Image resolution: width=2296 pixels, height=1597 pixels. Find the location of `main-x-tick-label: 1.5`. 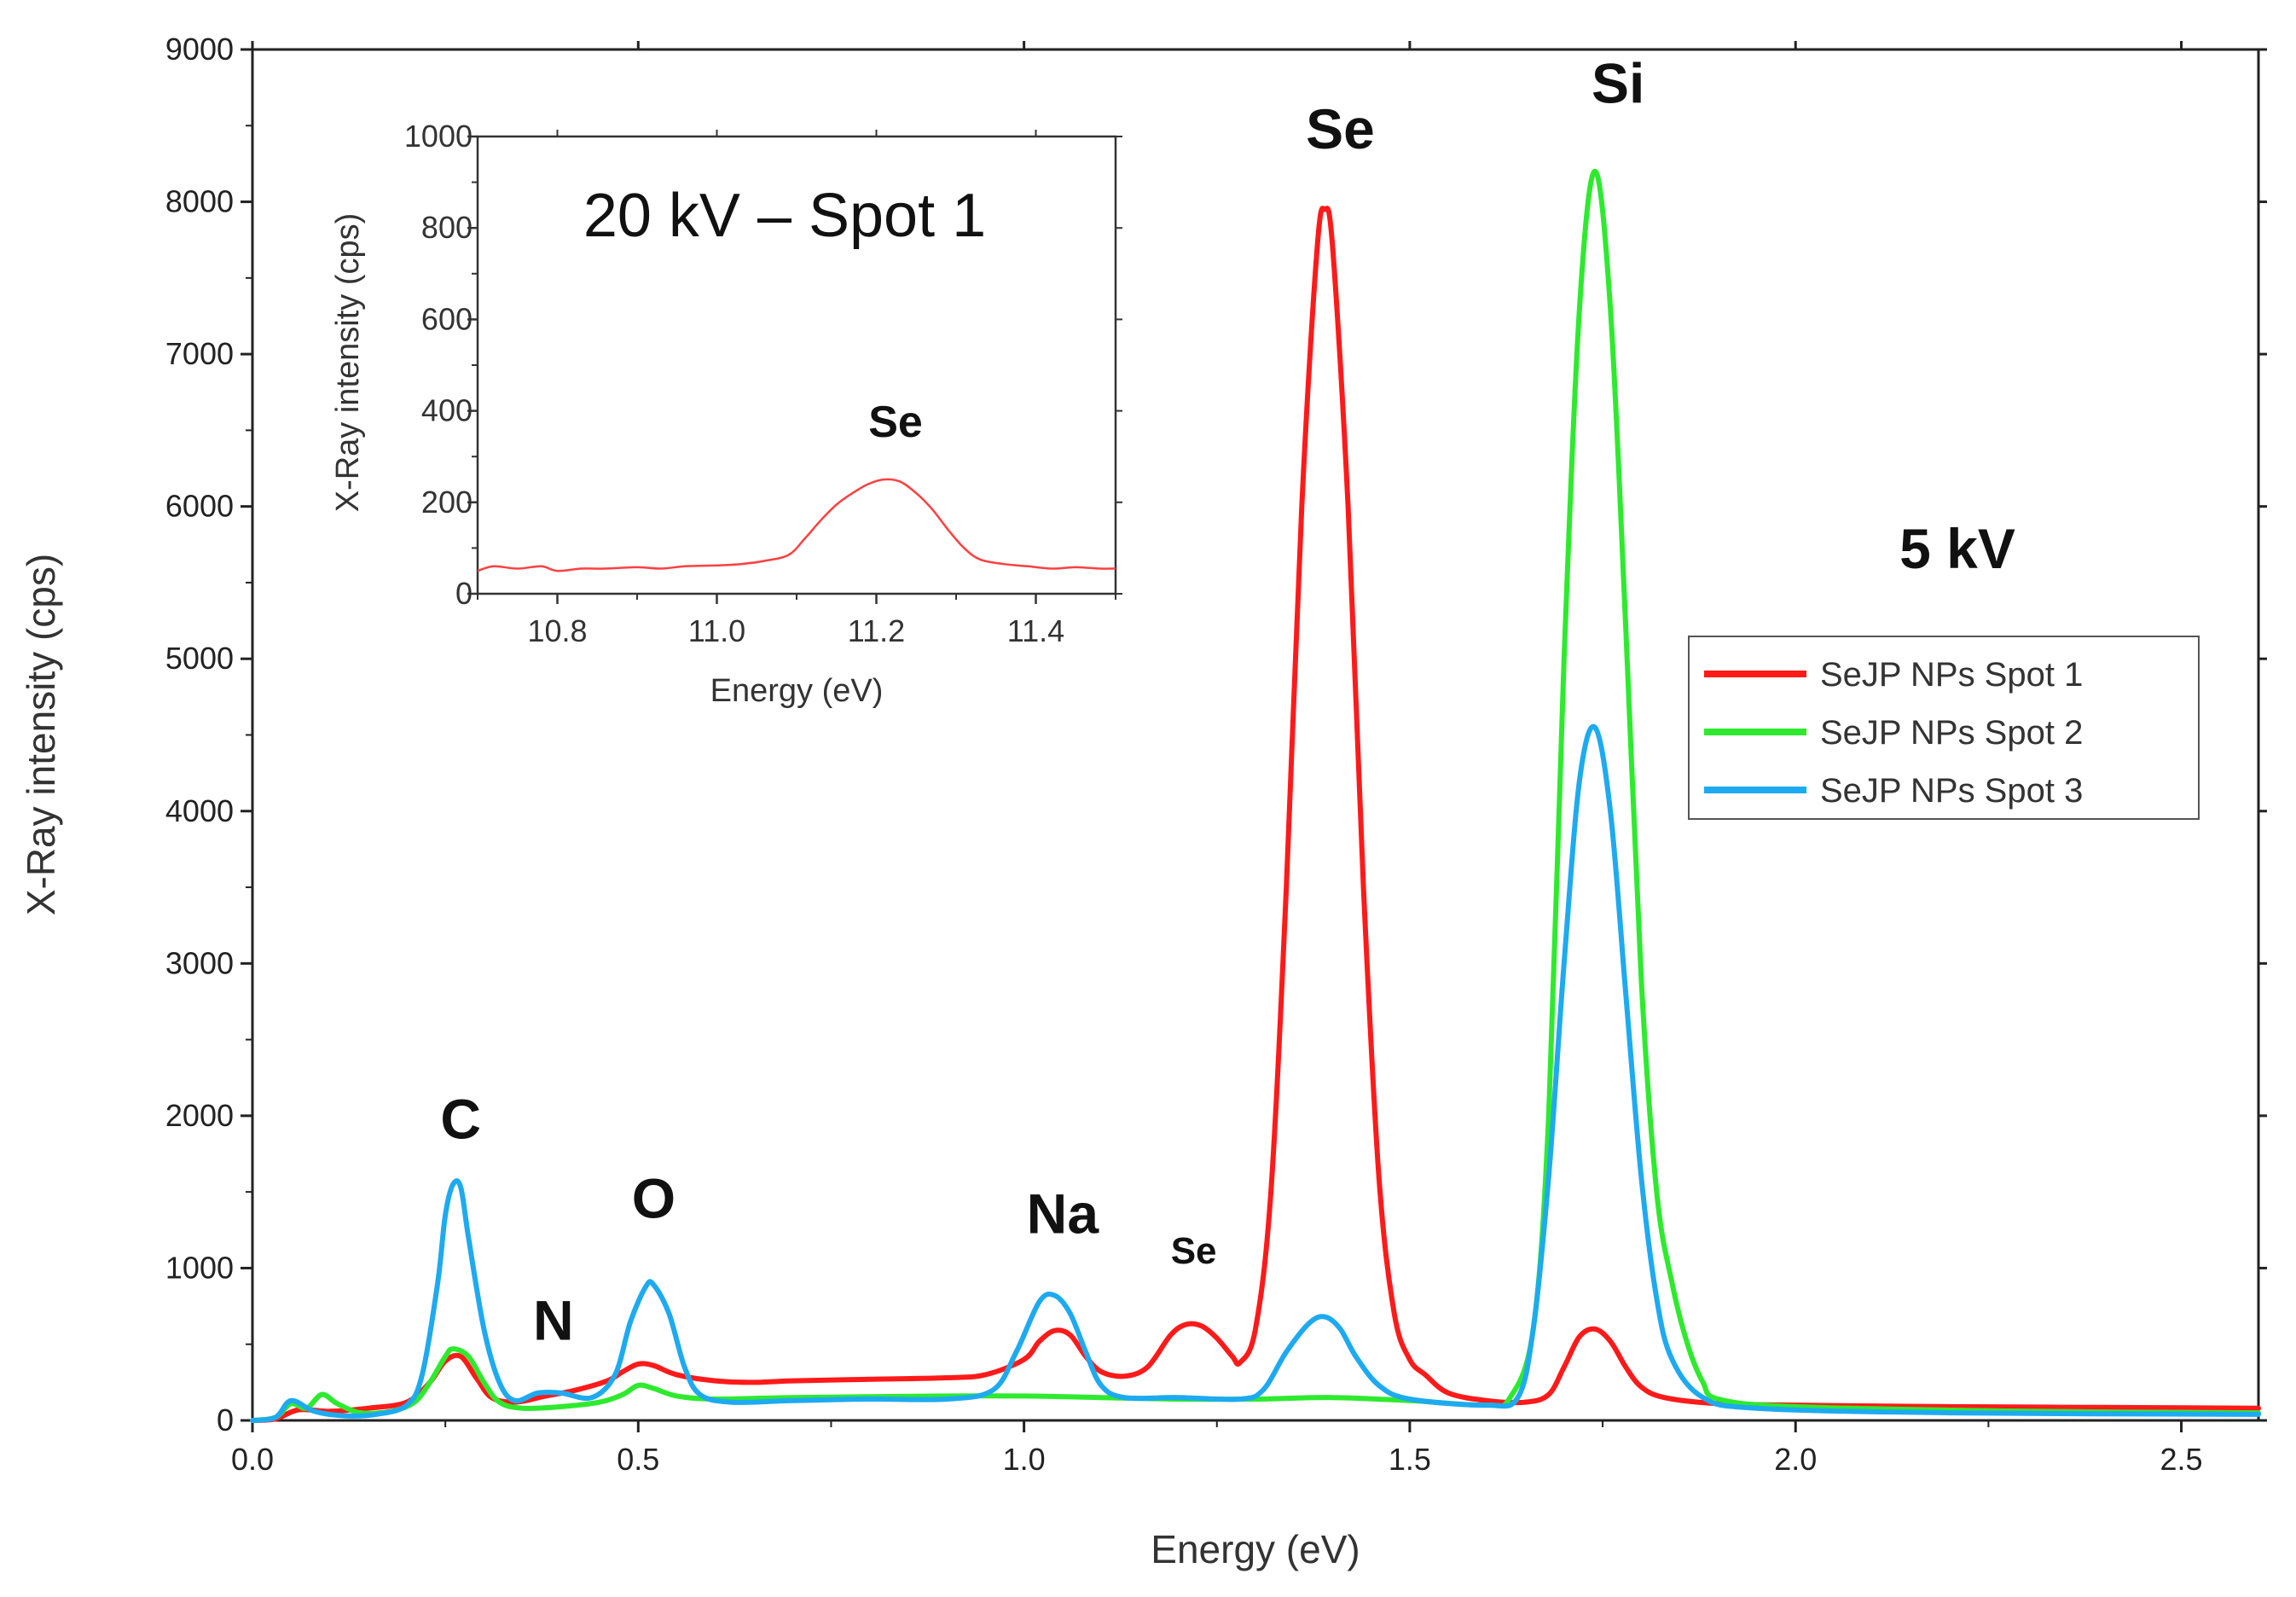

main-x-tick-label: 1.5 is located at coordinates (1410, 1459).